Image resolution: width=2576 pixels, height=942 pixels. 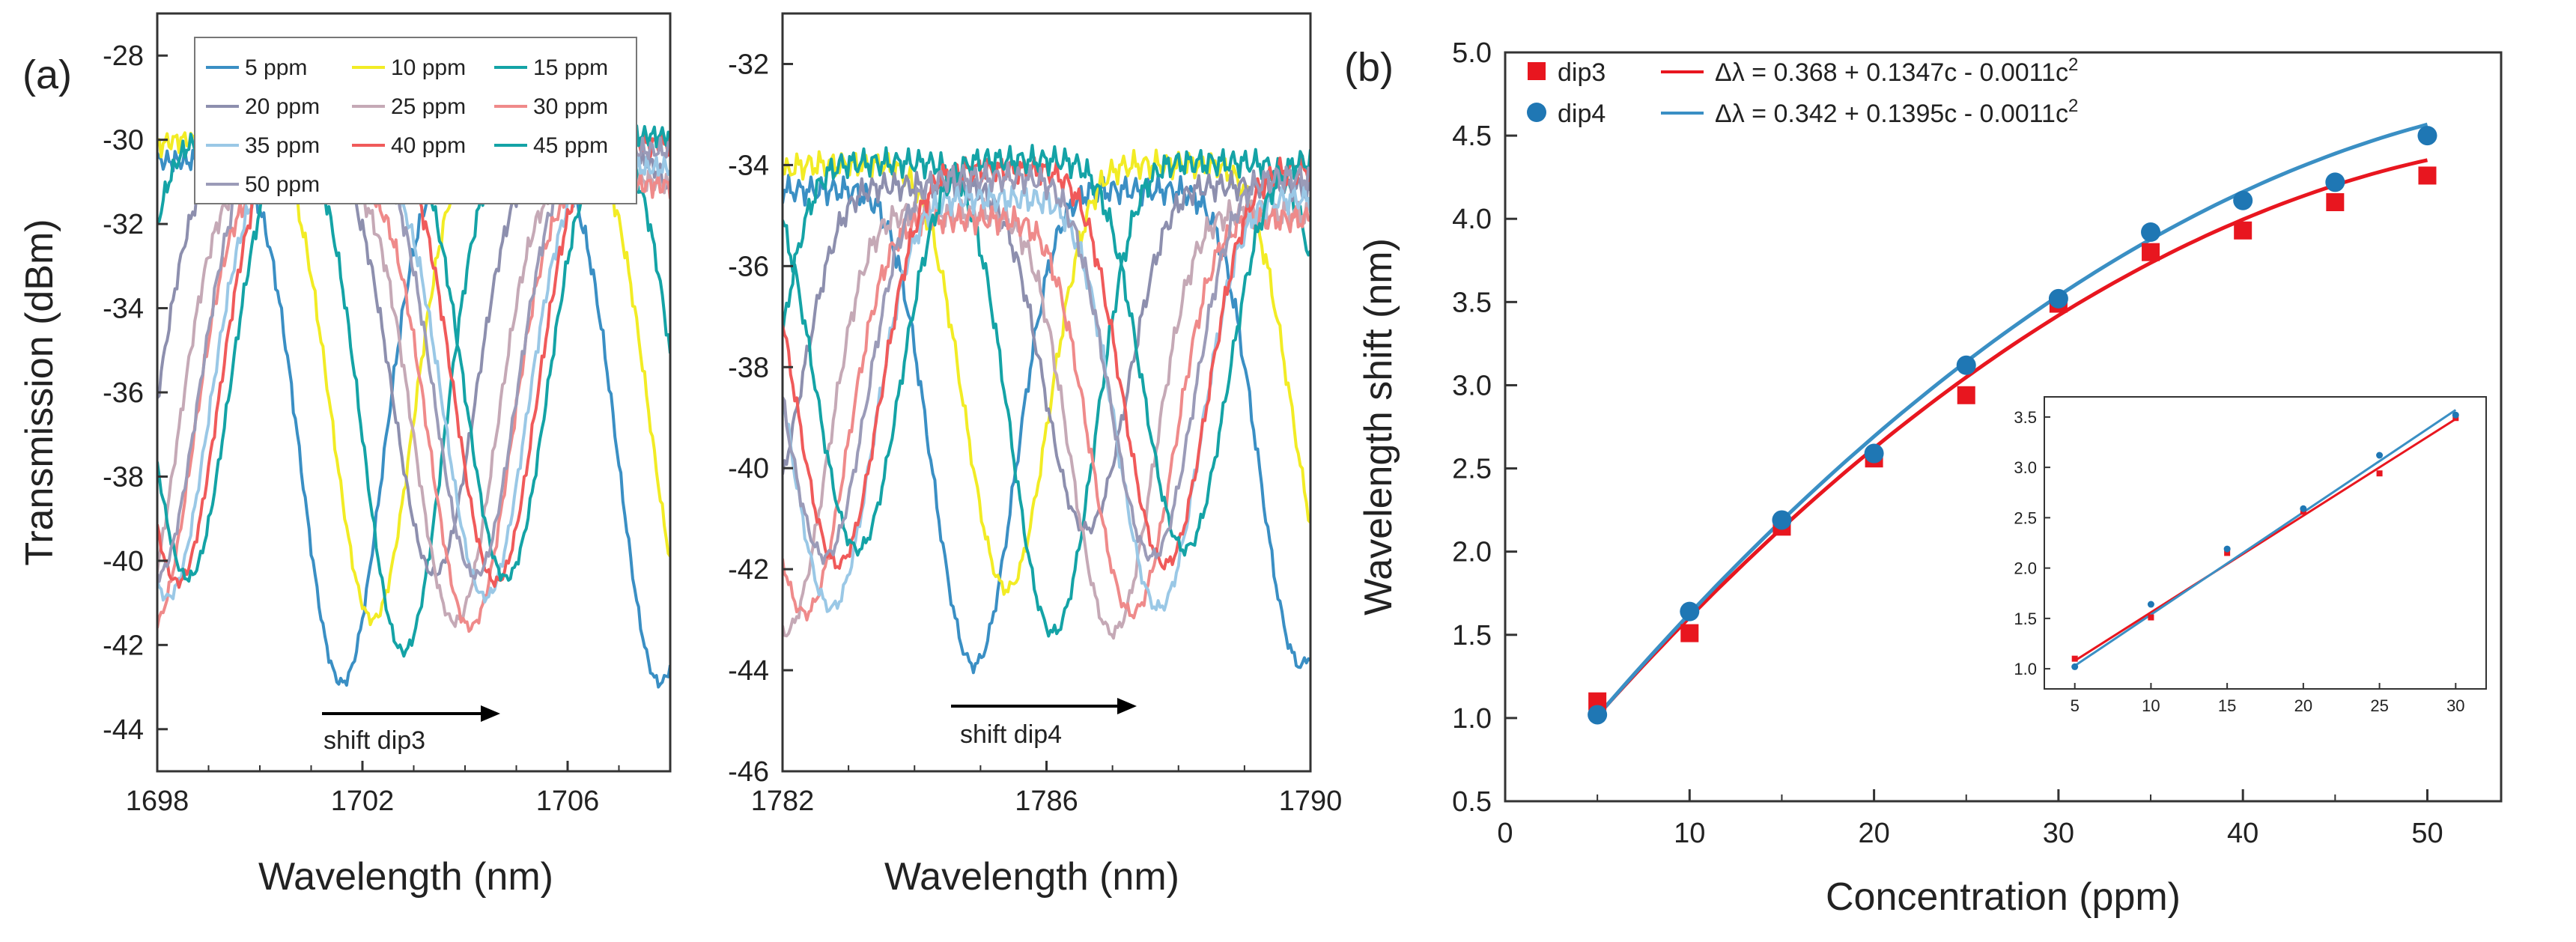 I want to click on x-tick-label: 50, so click(x=2427, y=833).